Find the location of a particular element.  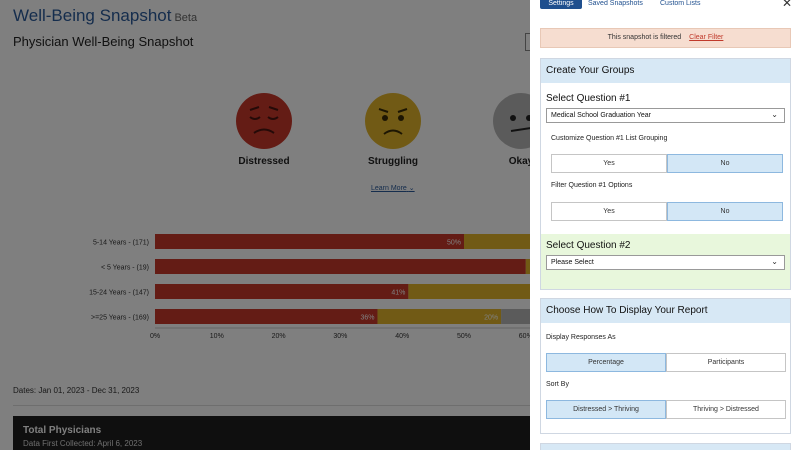

question-1-select: Medical School Graduation Year ⌄ is located at coordinates (665, 115).